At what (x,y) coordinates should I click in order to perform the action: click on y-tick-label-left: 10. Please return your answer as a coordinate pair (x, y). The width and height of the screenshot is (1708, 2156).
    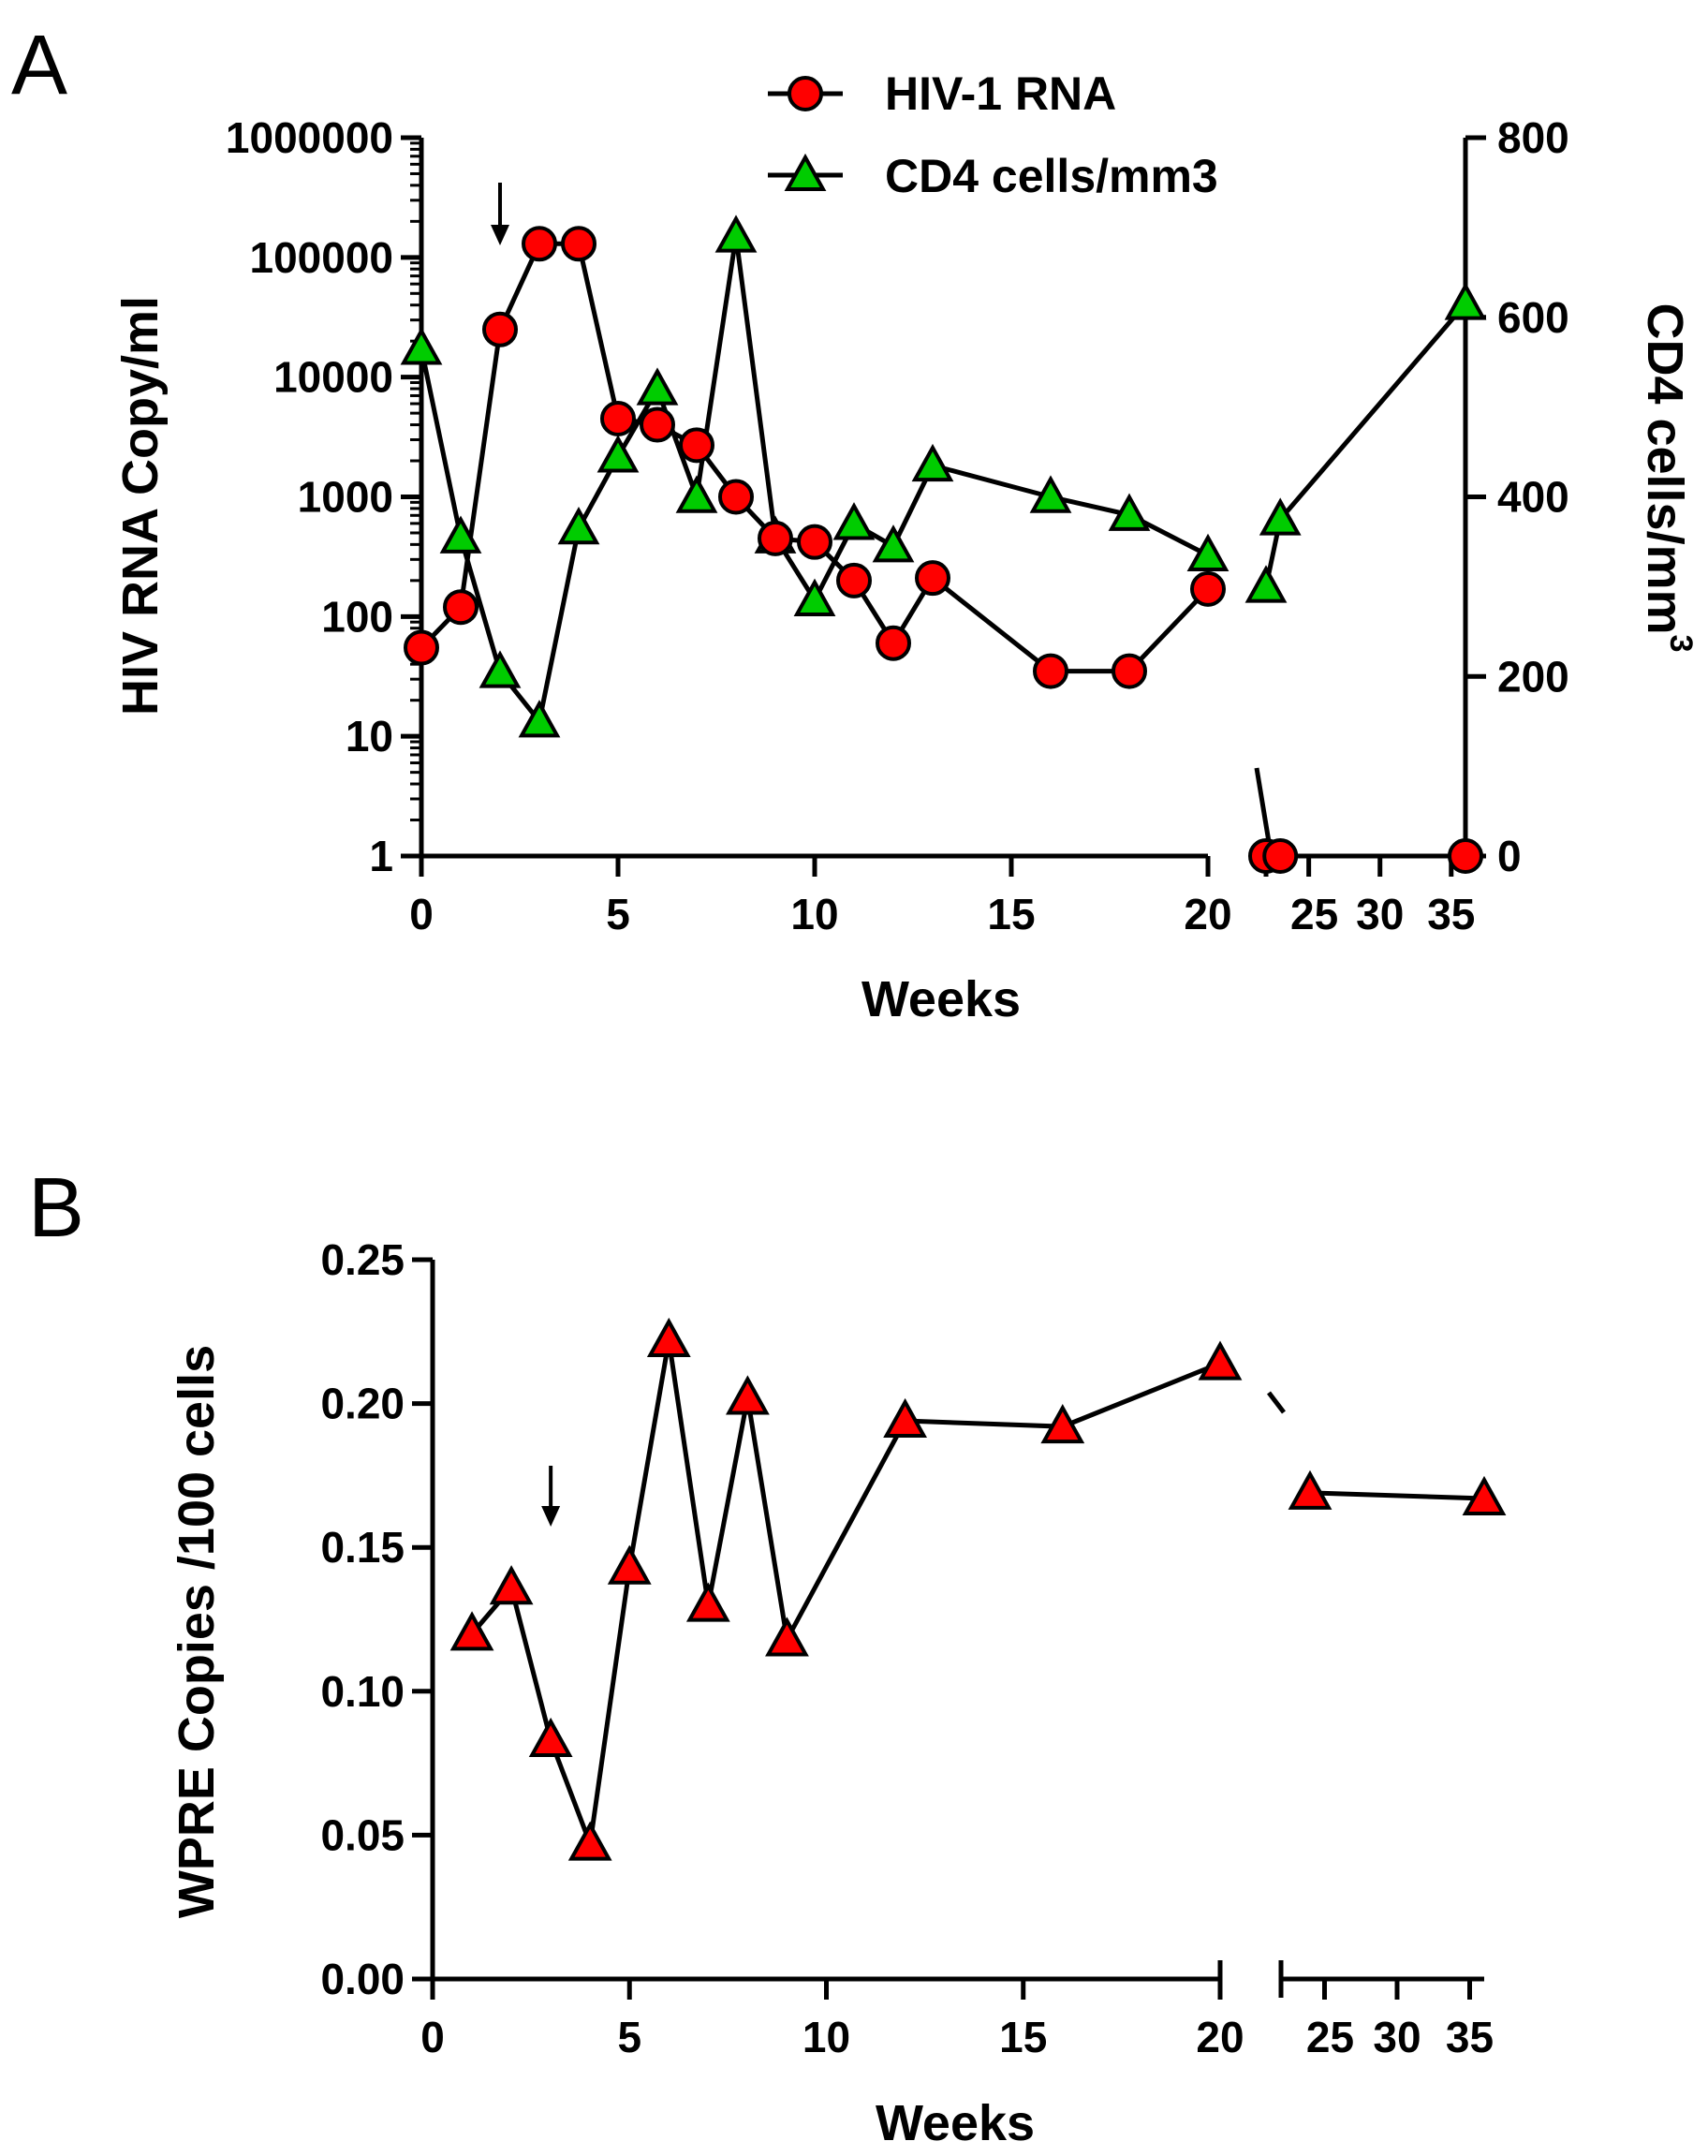
    Looking at the image, I should click on (369, 736).